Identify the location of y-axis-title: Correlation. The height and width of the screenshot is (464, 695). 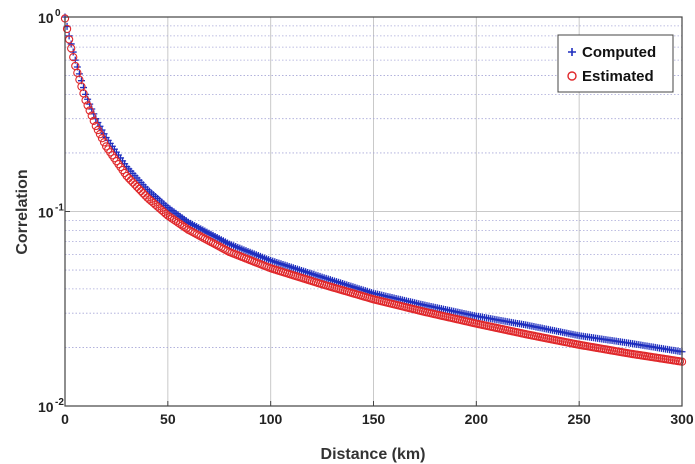
(22, 211).